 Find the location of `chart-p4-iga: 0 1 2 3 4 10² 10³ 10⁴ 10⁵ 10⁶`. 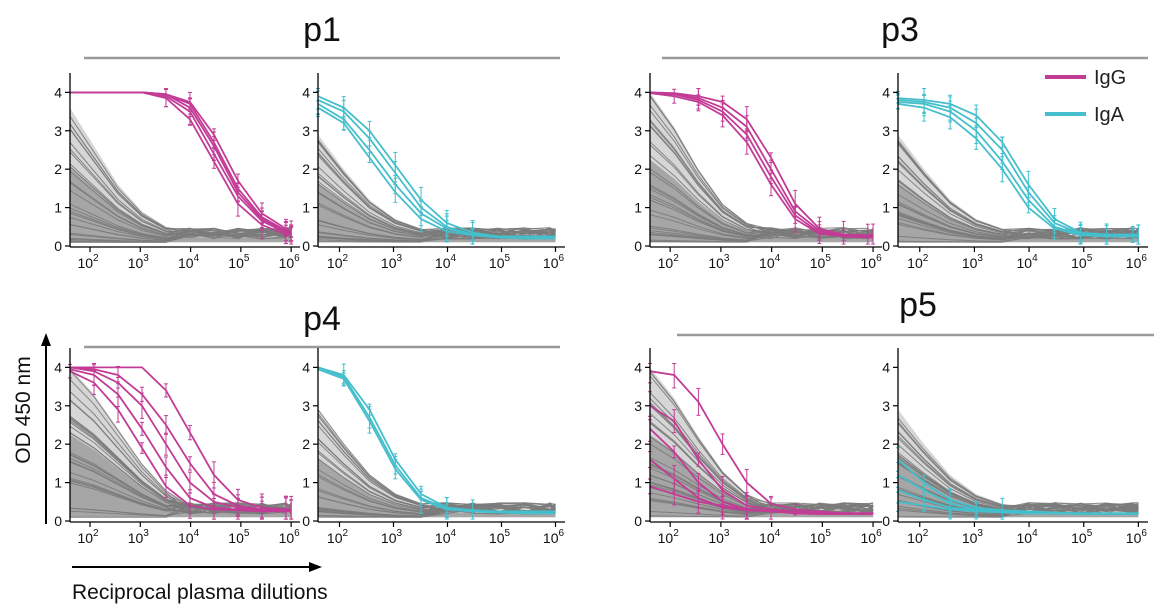

chart-p4-iga: 0 1 2 3 4 10² 10³ 10⁴ 10⁵ 10⁶ is located at coordinates (433, 447).